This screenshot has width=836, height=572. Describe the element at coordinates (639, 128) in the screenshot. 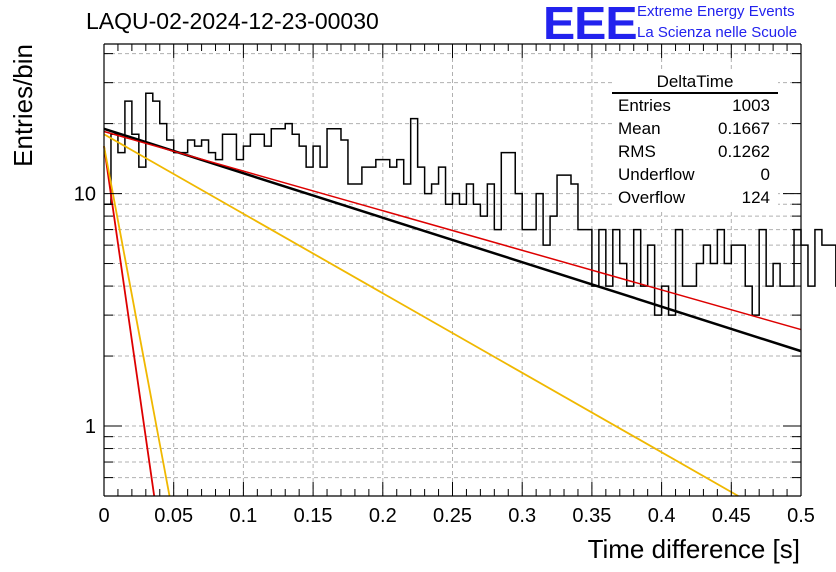

I see `stats-label: Mean` at that location.